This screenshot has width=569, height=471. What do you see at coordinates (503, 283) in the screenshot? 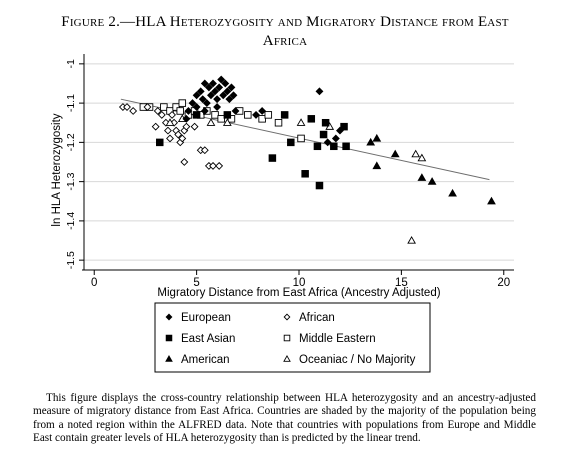
I see `x-tick-label-4: 20` at bounding box center [503, 283].